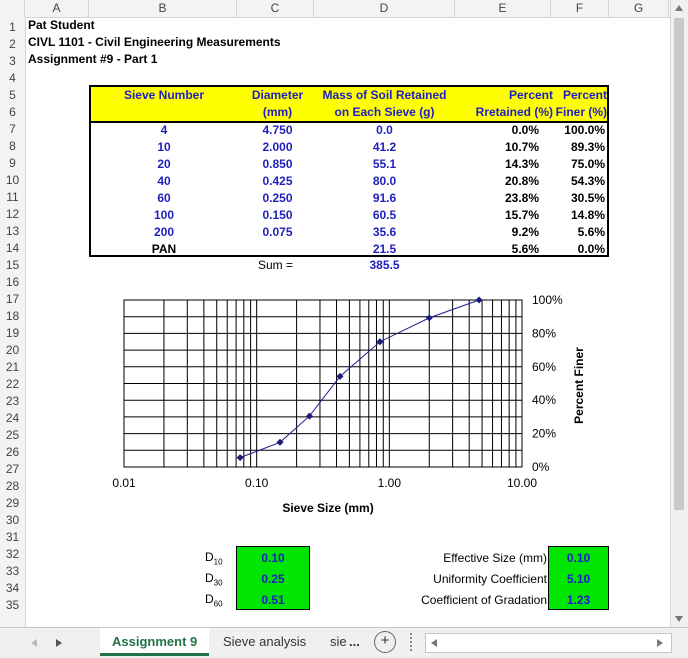  Describe the element at coordinates (273, 600) in the screenshot. I see `d60-value: 0.51` at that location.